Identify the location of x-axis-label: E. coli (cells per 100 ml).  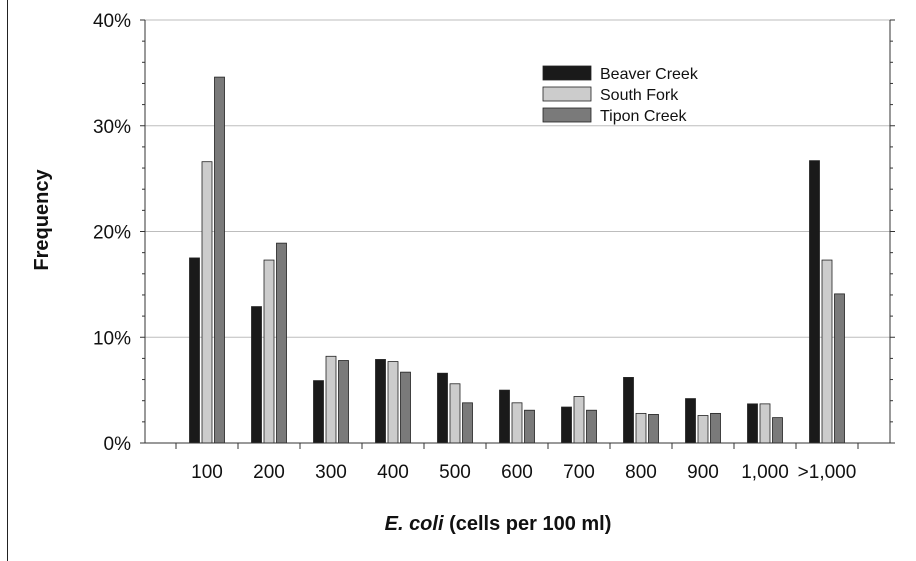
(498, 524).